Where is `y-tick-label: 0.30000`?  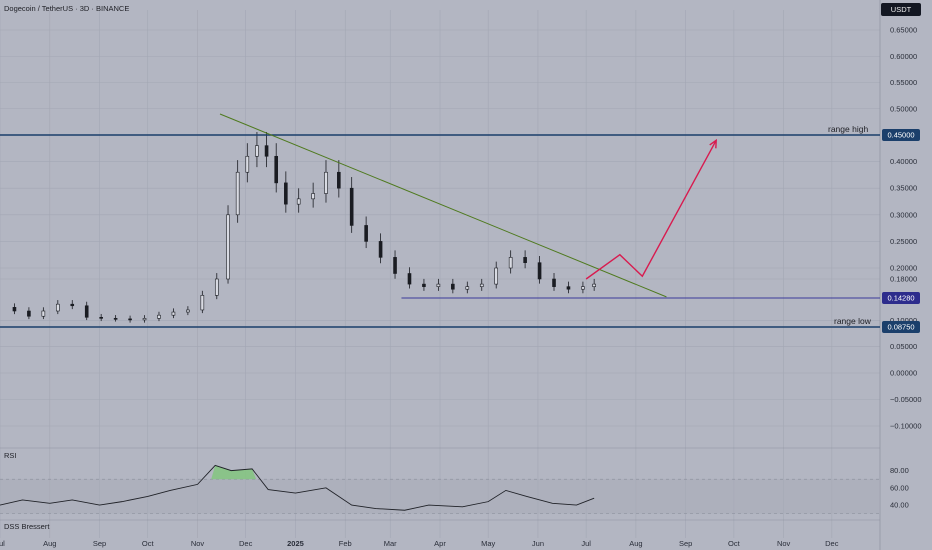 y-tick-label: 0.30000 is located at coordinates (903, 214).